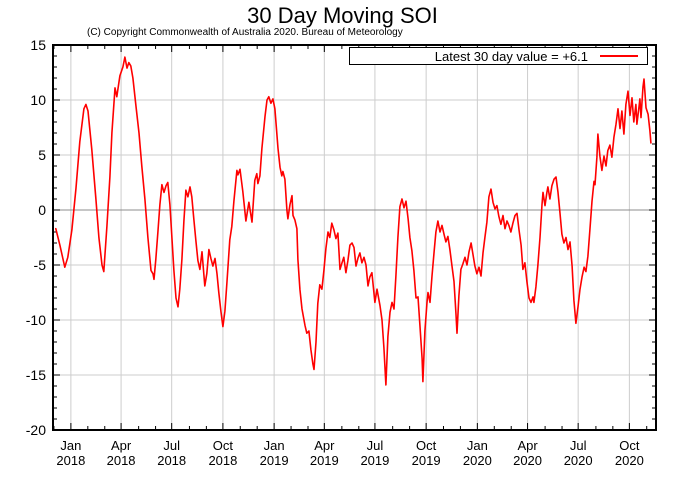  Describe the element at coordinates (40, 265) in the screenshot. I see `y-tick-label: -5` at that location.